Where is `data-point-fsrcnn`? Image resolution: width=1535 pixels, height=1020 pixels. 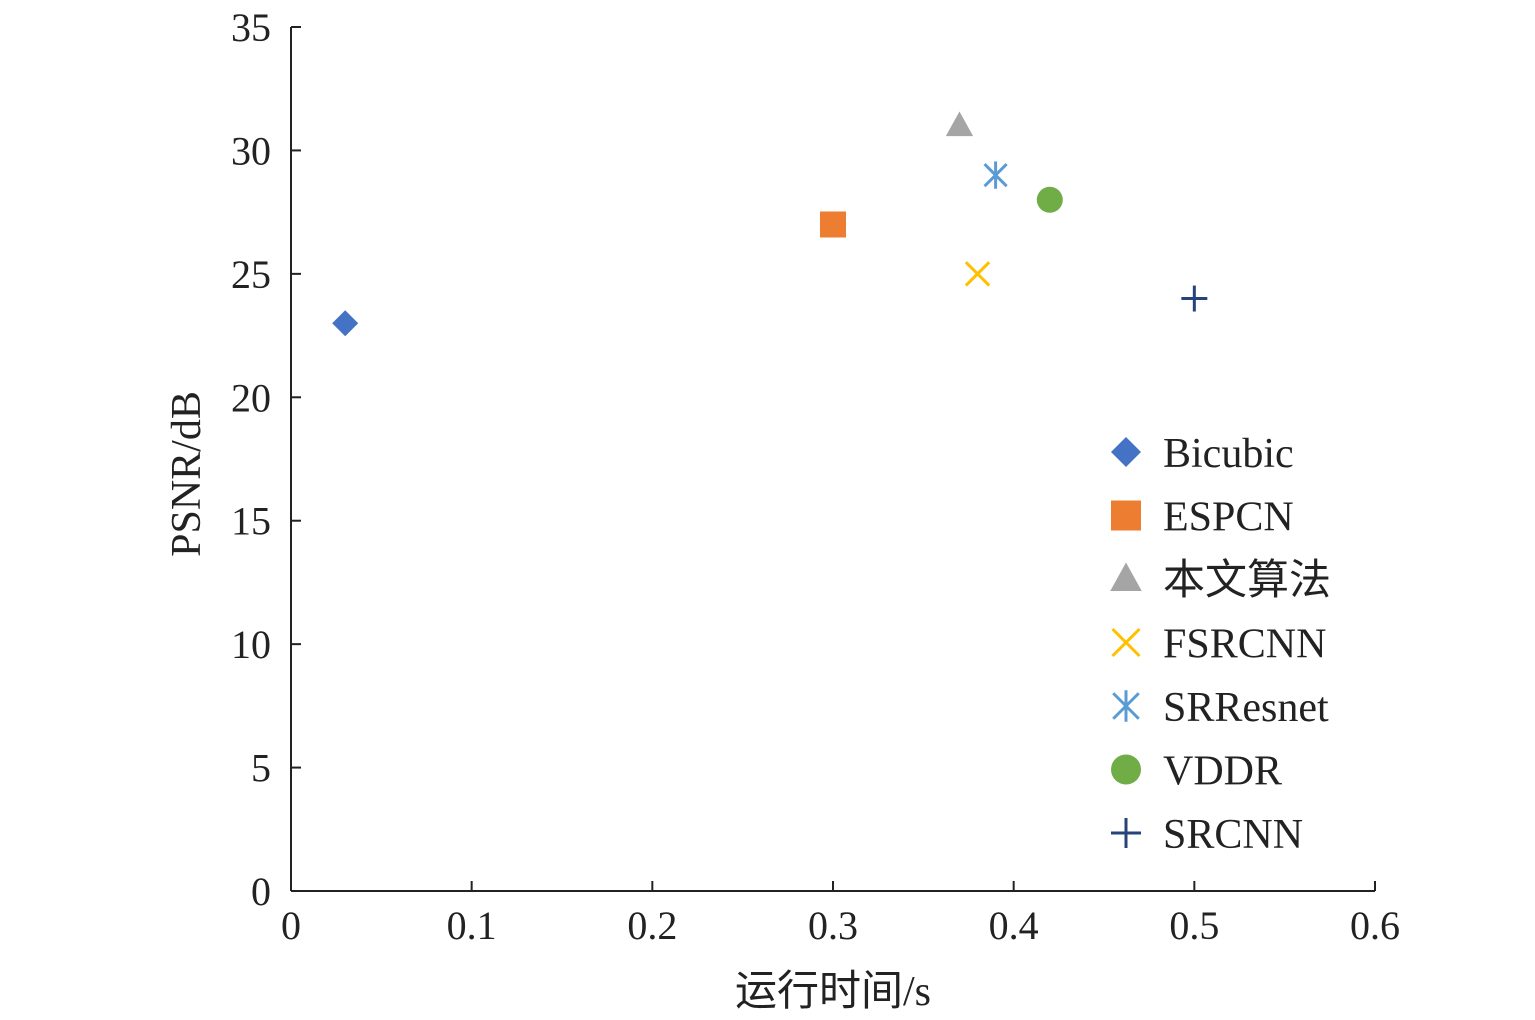 data-point-fsrcnn is located at coordinates (977, 274).